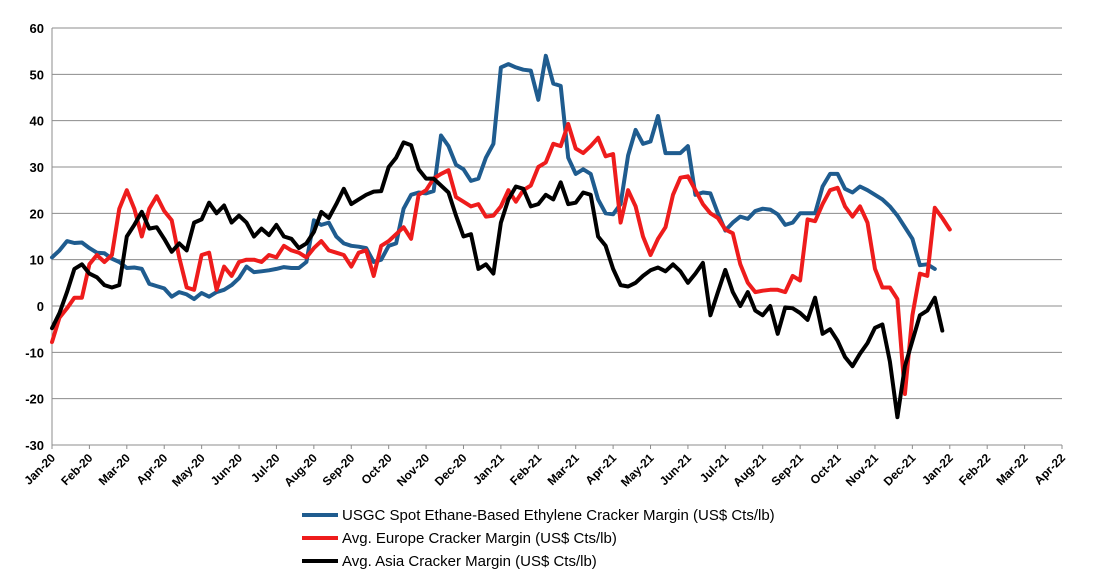  Describe the element at coordinates (600, 469) in the screenshot. I see `x-tick-label: Apr-21` at that location.